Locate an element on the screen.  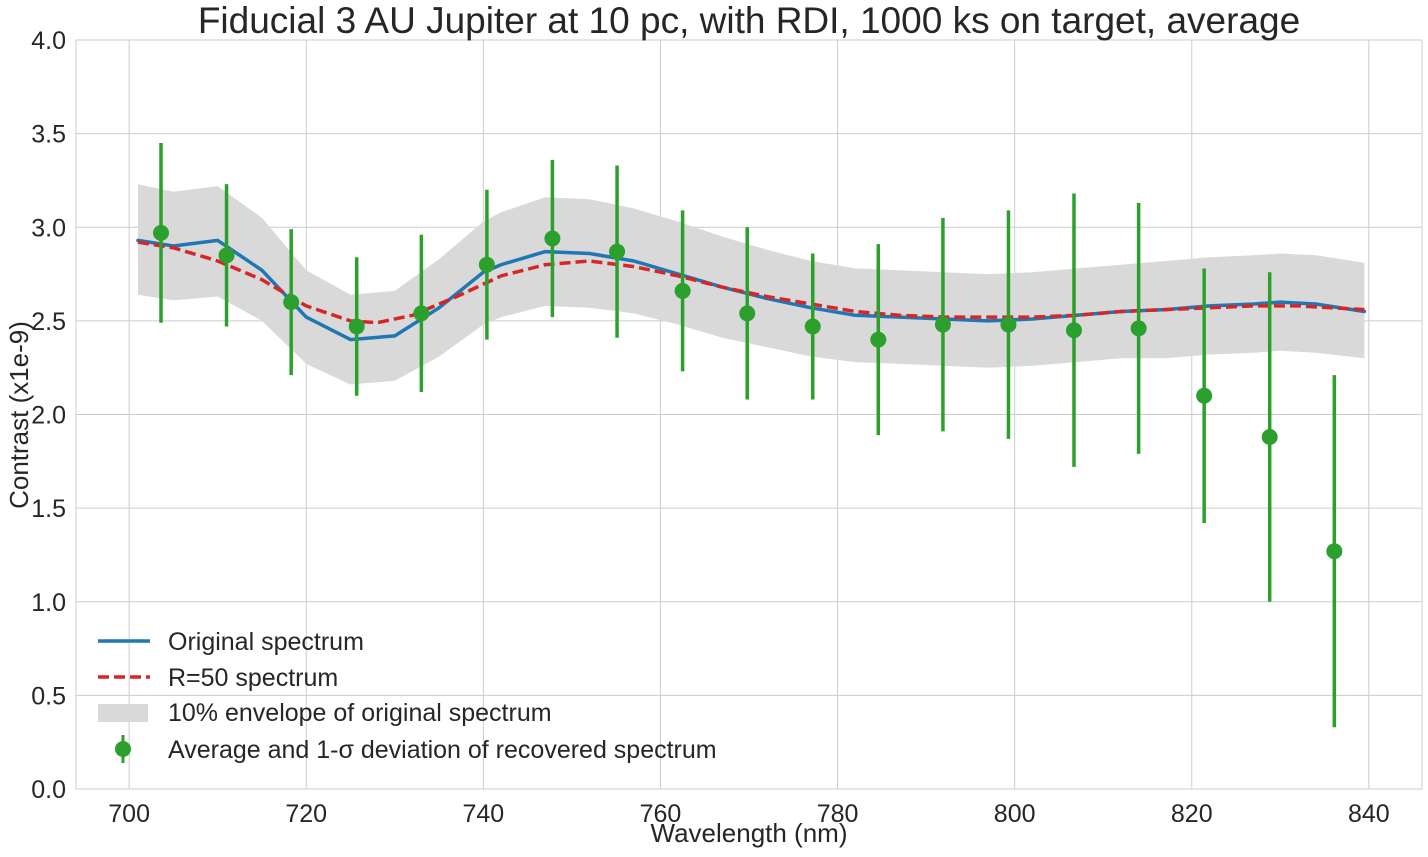
x-axis-label: Wavelength (nm) is located at coordinates (749, 833).